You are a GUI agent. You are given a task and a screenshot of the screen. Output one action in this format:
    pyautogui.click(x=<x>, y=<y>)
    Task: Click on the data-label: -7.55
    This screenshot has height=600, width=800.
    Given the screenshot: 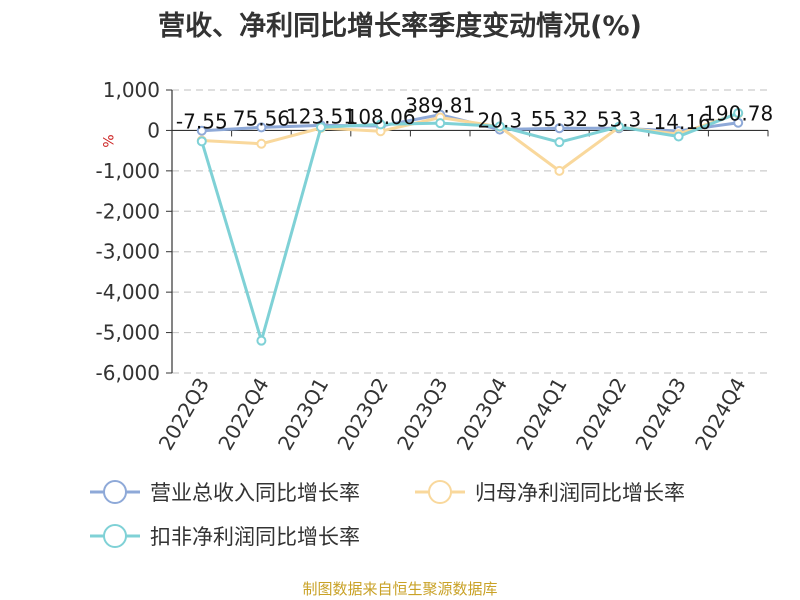 What is the action you would take?
    pyautogui.click(x=202, y=122)
    